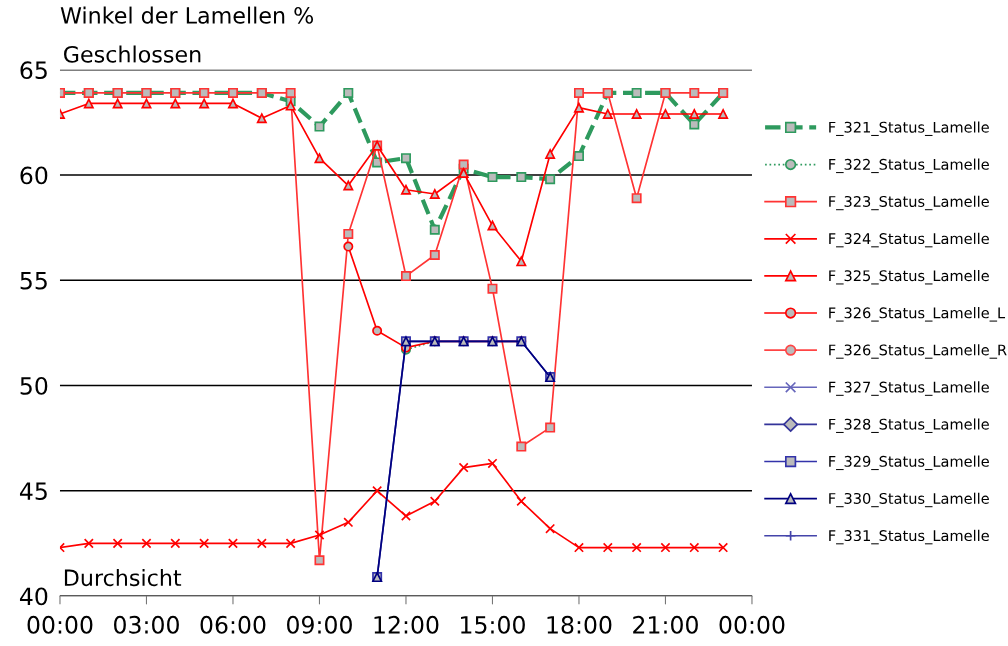 The width and height of the screenshot is (1008, 646). I want to click on legend-label: F_323_Status_Lamelle, so click(909, 203).